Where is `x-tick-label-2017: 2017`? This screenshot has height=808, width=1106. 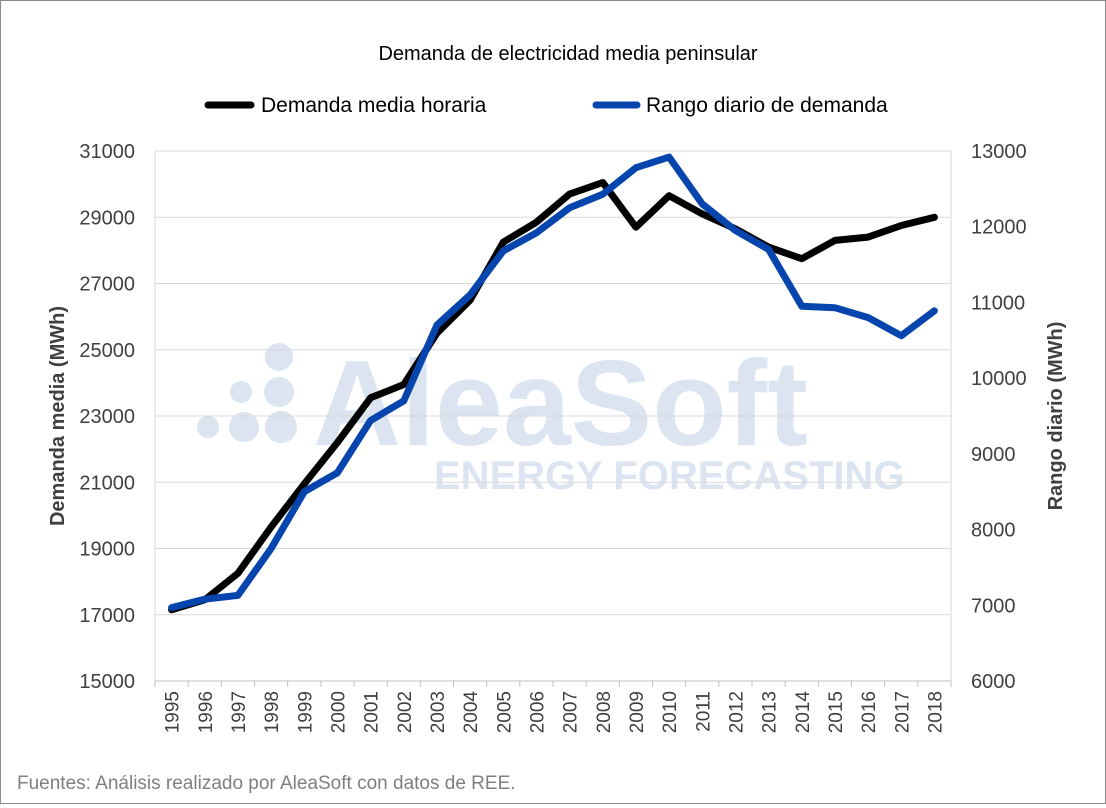
x-tick-label-2017: 2017 is located at coordinates (902, 712).